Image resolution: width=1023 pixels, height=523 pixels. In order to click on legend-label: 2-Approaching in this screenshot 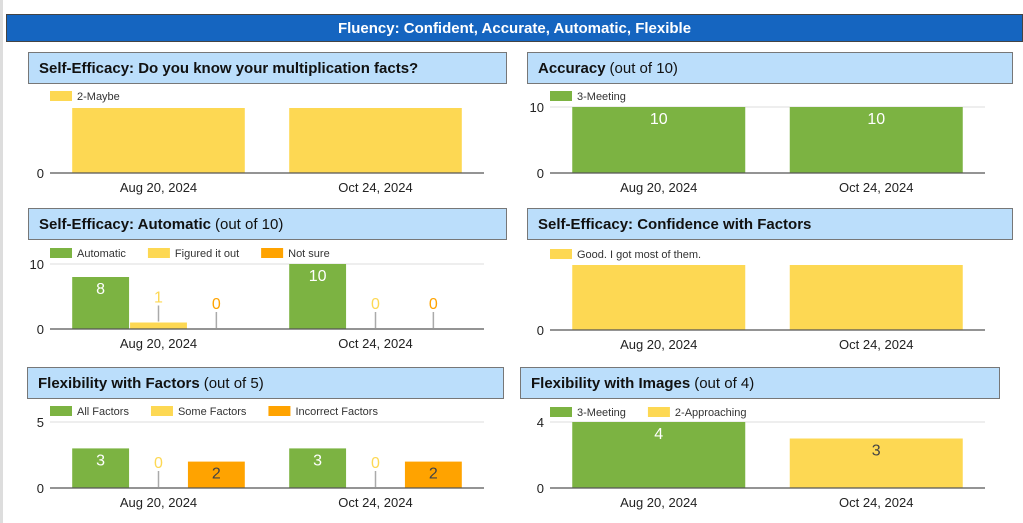, I will do `click(711, 413)`.